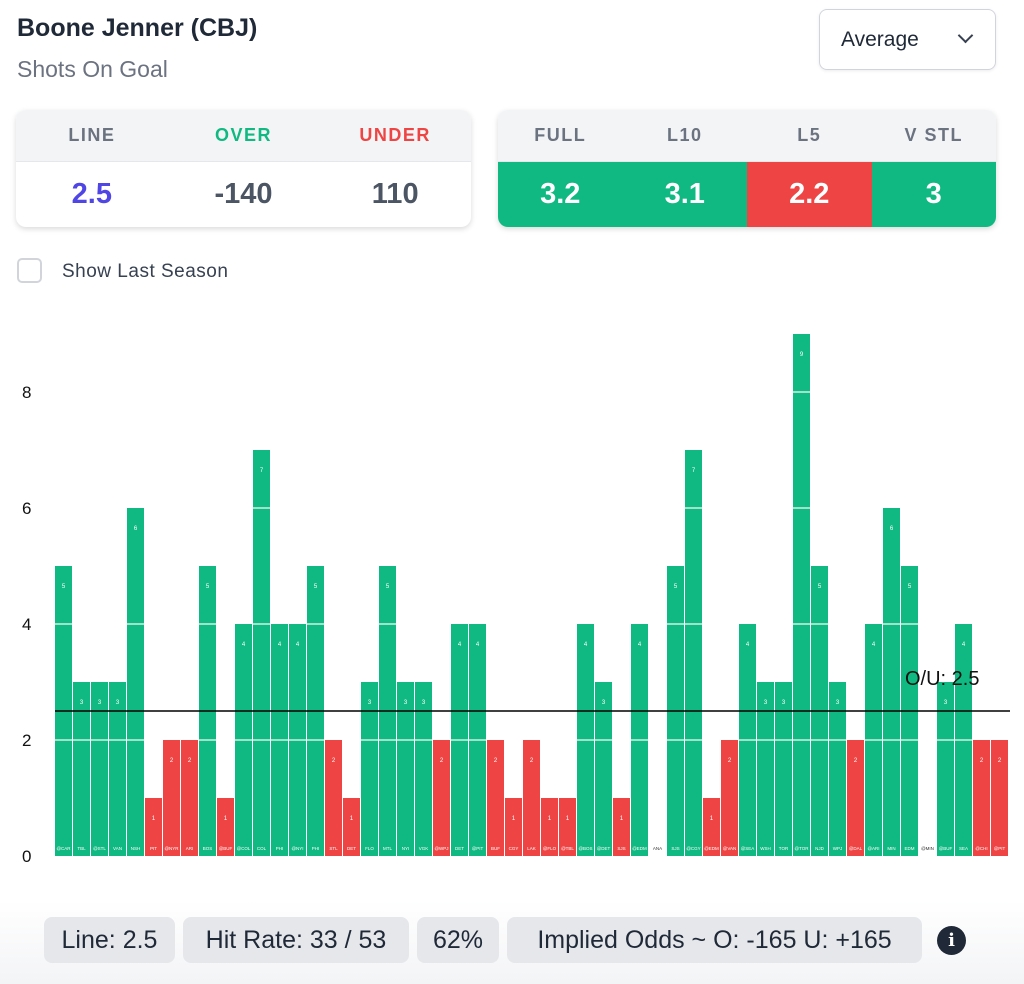 This screenshot has height=984, width=1024. I want to click on under-value: 110, so click(395, 194).